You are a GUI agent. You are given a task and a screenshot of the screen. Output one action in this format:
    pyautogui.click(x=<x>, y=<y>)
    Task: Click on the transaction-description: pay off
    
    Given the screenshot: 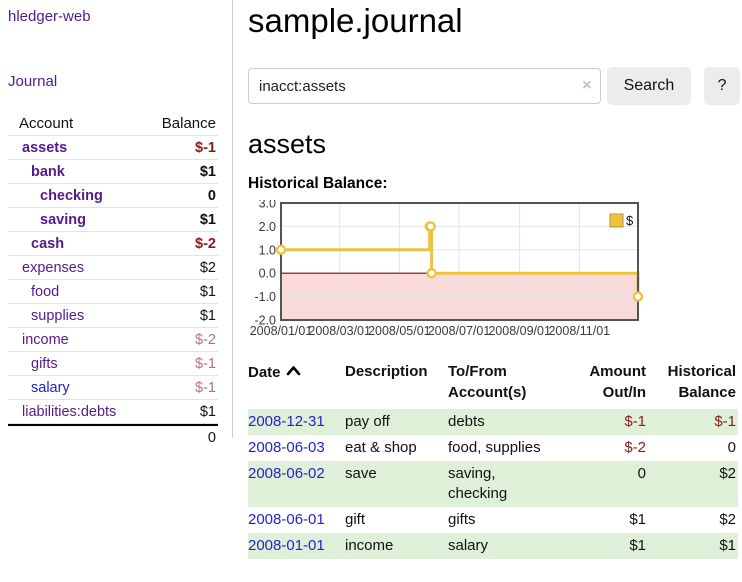 What is the action you would take?
    pyautogui.click(x=396, y=422)
    